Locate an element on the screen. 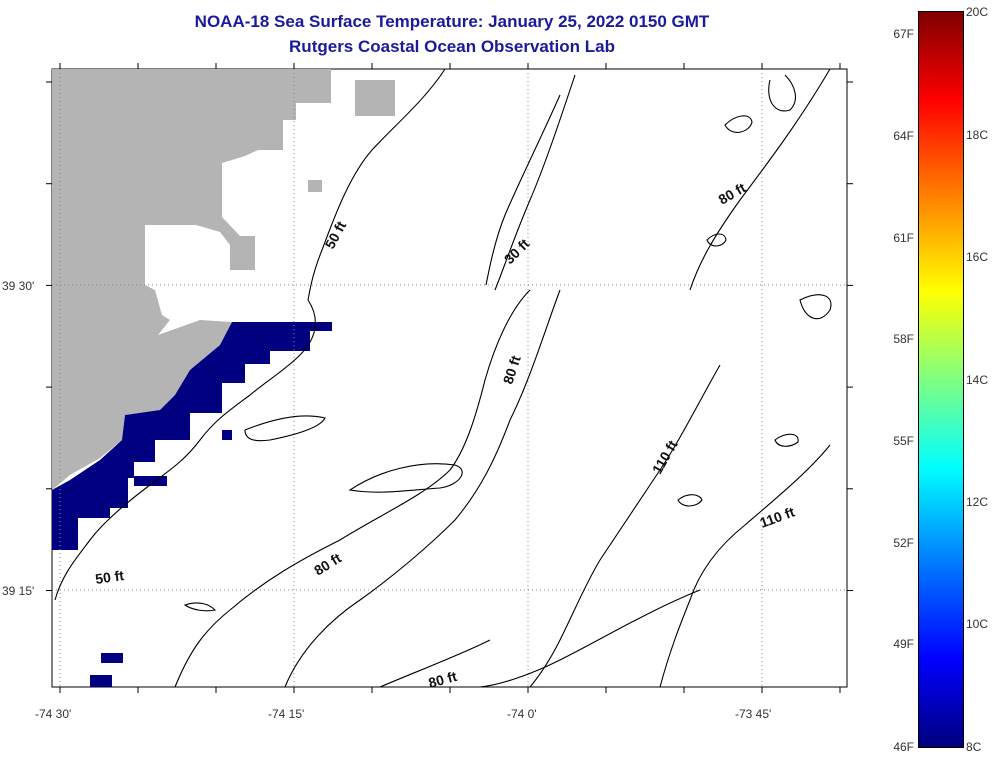  colorbar-f-label: 55F is located at coordinates (903, 441).